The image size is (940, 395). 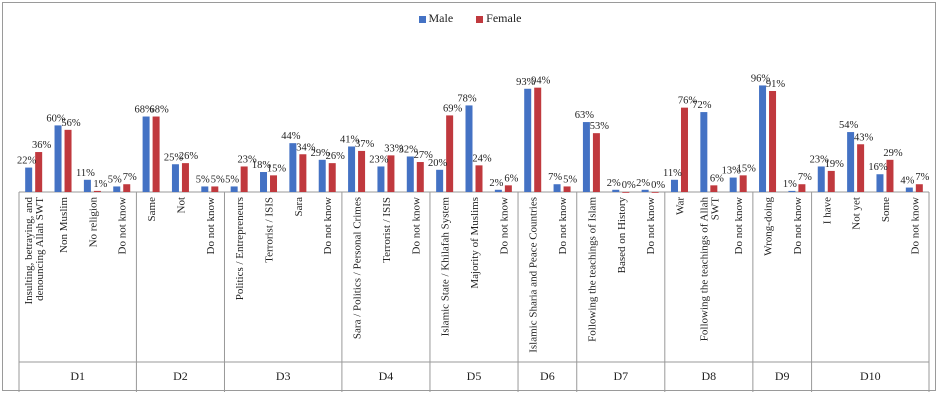 What do you see at coordinates (379, 159) in the screenshot?
I see `data-label-male: 23%` at bounding box center [379, 159].